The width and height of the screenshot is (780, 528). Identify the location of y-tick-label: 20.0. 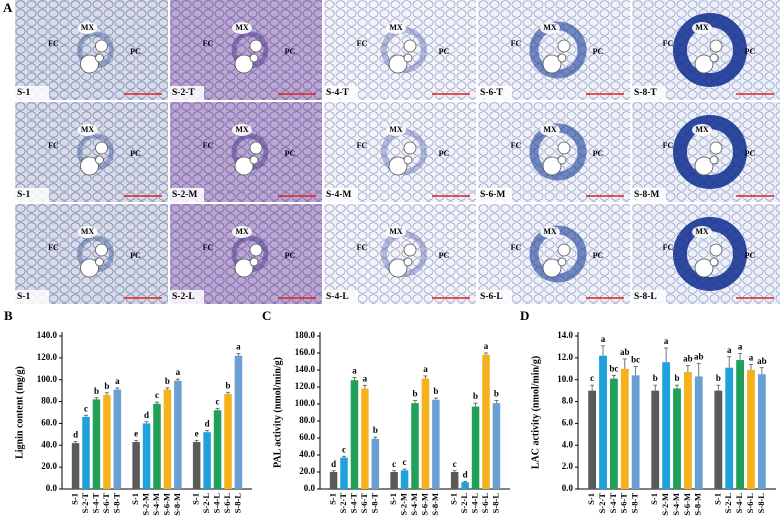
(49, 466).